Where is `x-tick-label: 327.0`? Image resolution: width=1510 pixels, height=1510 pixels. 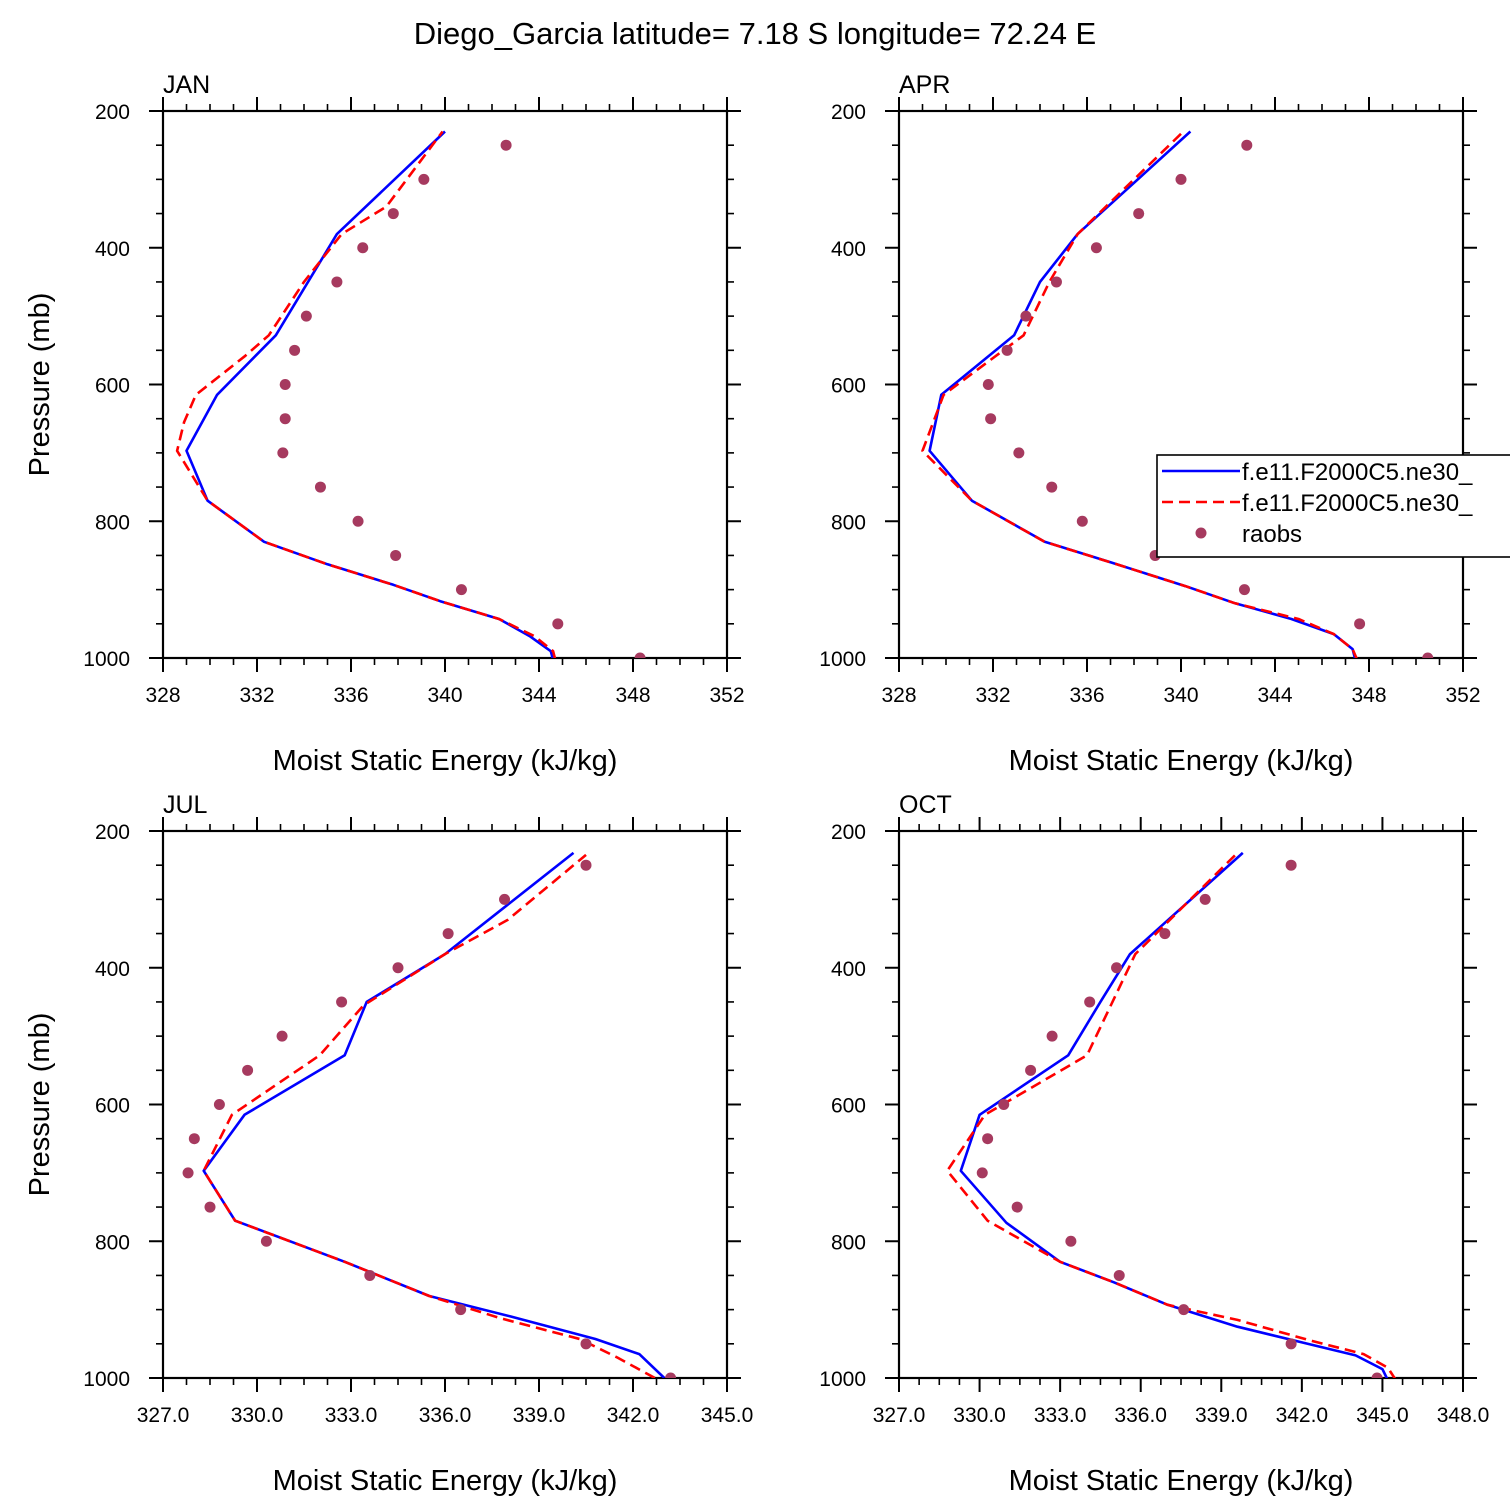 x-tick-label: 327.0 is located at coordinates (899, 1415).